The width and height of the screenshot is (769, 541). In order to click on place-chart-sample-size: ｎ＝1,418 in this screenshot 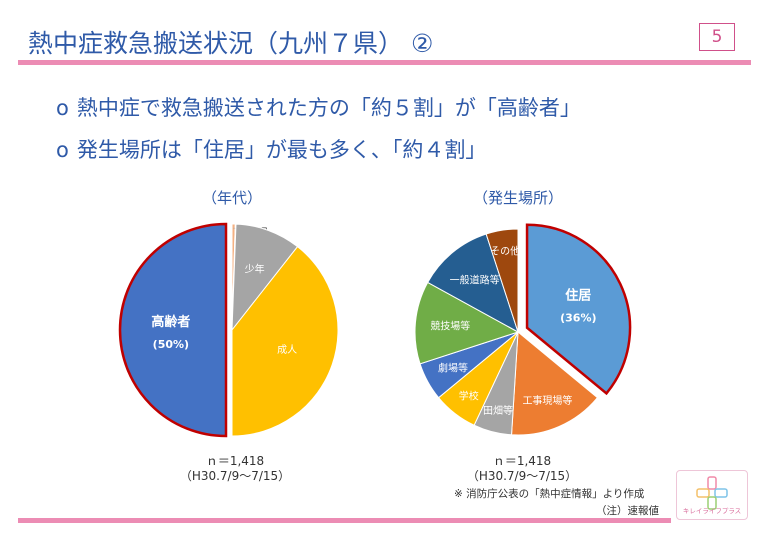, I will do `click(522, 461)`.